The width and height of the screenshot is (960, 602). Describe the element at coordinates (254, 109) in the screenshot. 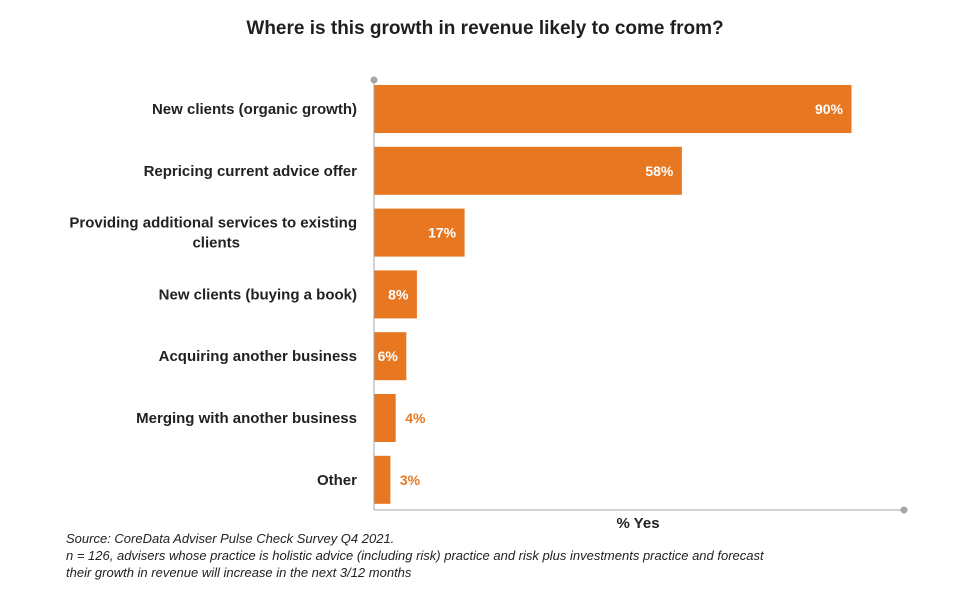

I see `category-label: New clients (organic growth)` at that location.